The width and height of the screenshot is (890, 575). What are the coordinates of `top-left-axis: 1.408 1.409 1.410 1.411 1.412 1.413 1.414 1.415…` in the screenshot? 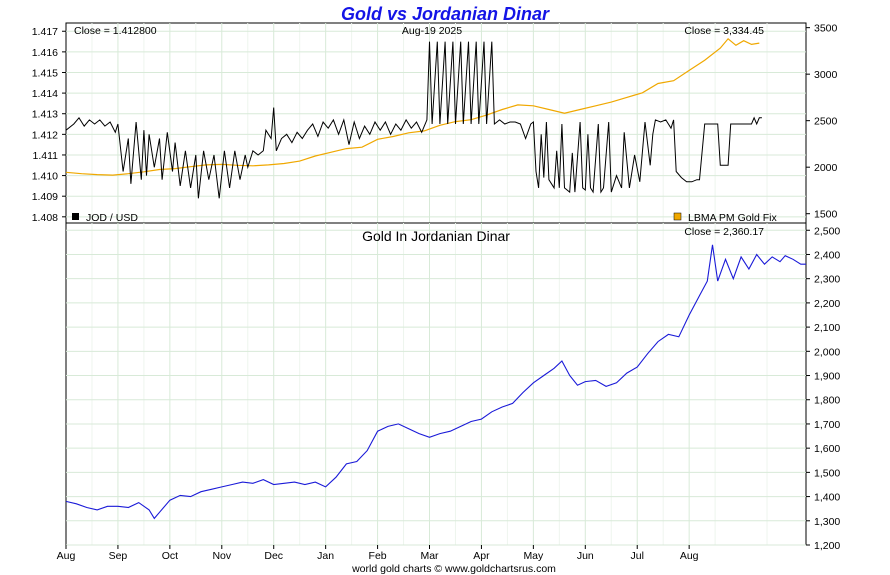 It's located at (49, 125).